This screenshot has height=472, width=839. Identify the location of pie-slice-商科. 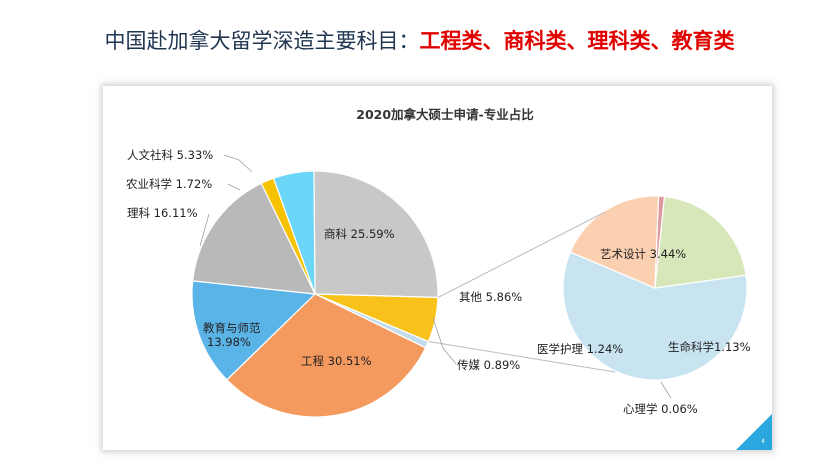
(376, 234).